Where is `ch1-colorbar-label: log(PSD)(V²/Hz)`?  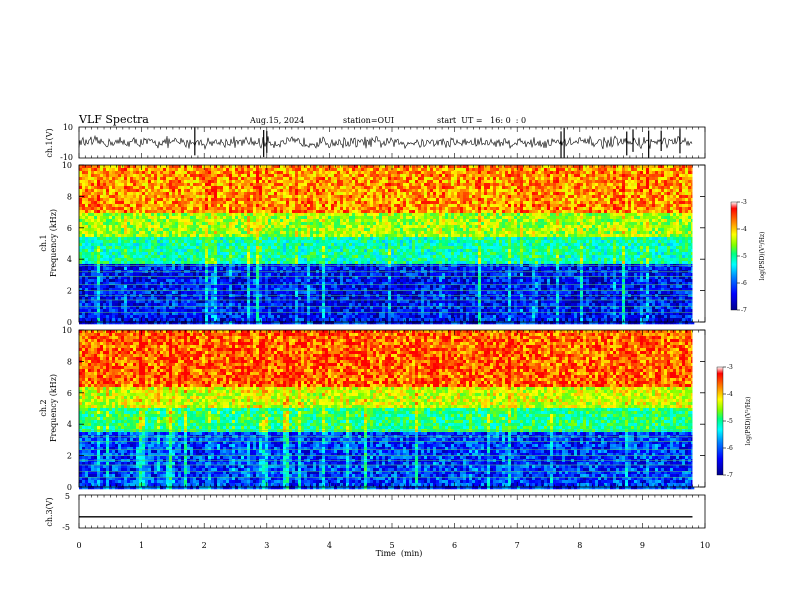 ch1-colorbar-label: log(PSD)(V²/Hz) is located at coordinates (762, 256).